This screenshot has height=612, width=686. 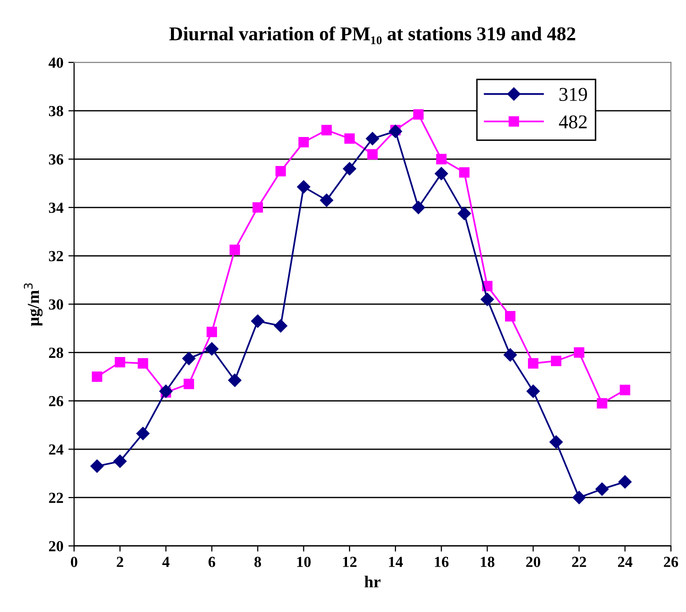 What do you see at coordinates (120, 561) in the screenshot?
I see `x-tick-label: 2` at bounding box center [120, 561].